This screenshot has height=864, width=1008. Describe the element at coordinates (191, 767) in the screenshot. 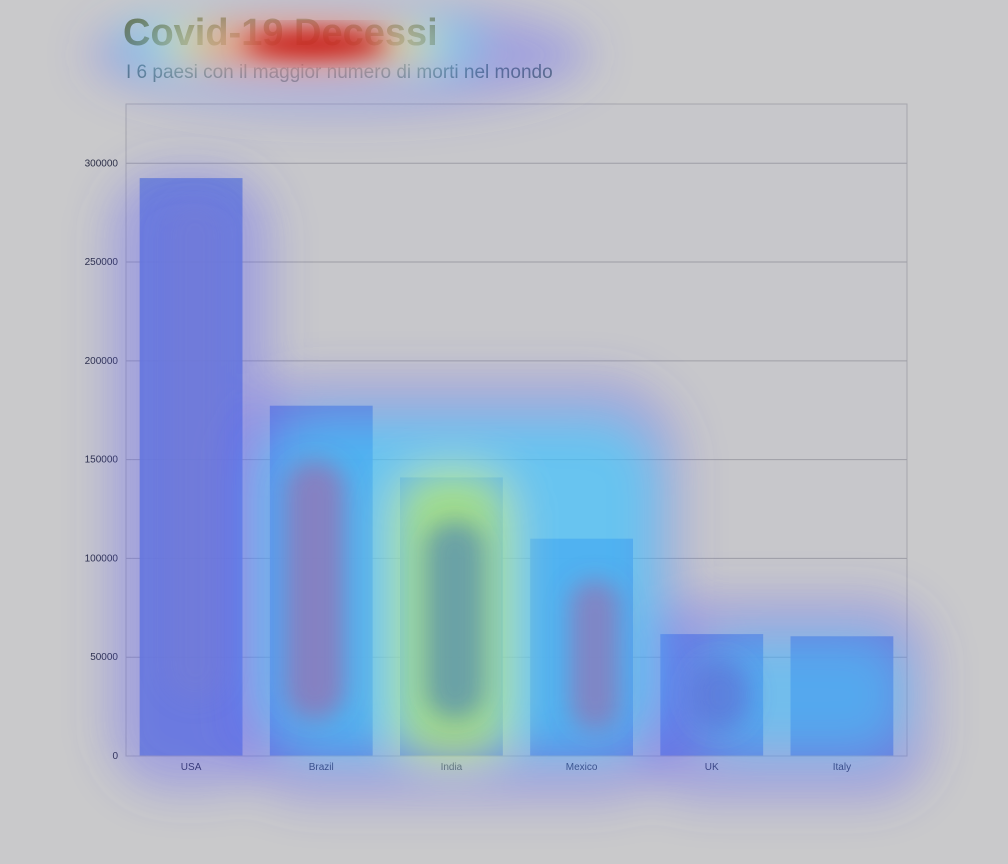

I see `x-tick-label: USA` at that location.